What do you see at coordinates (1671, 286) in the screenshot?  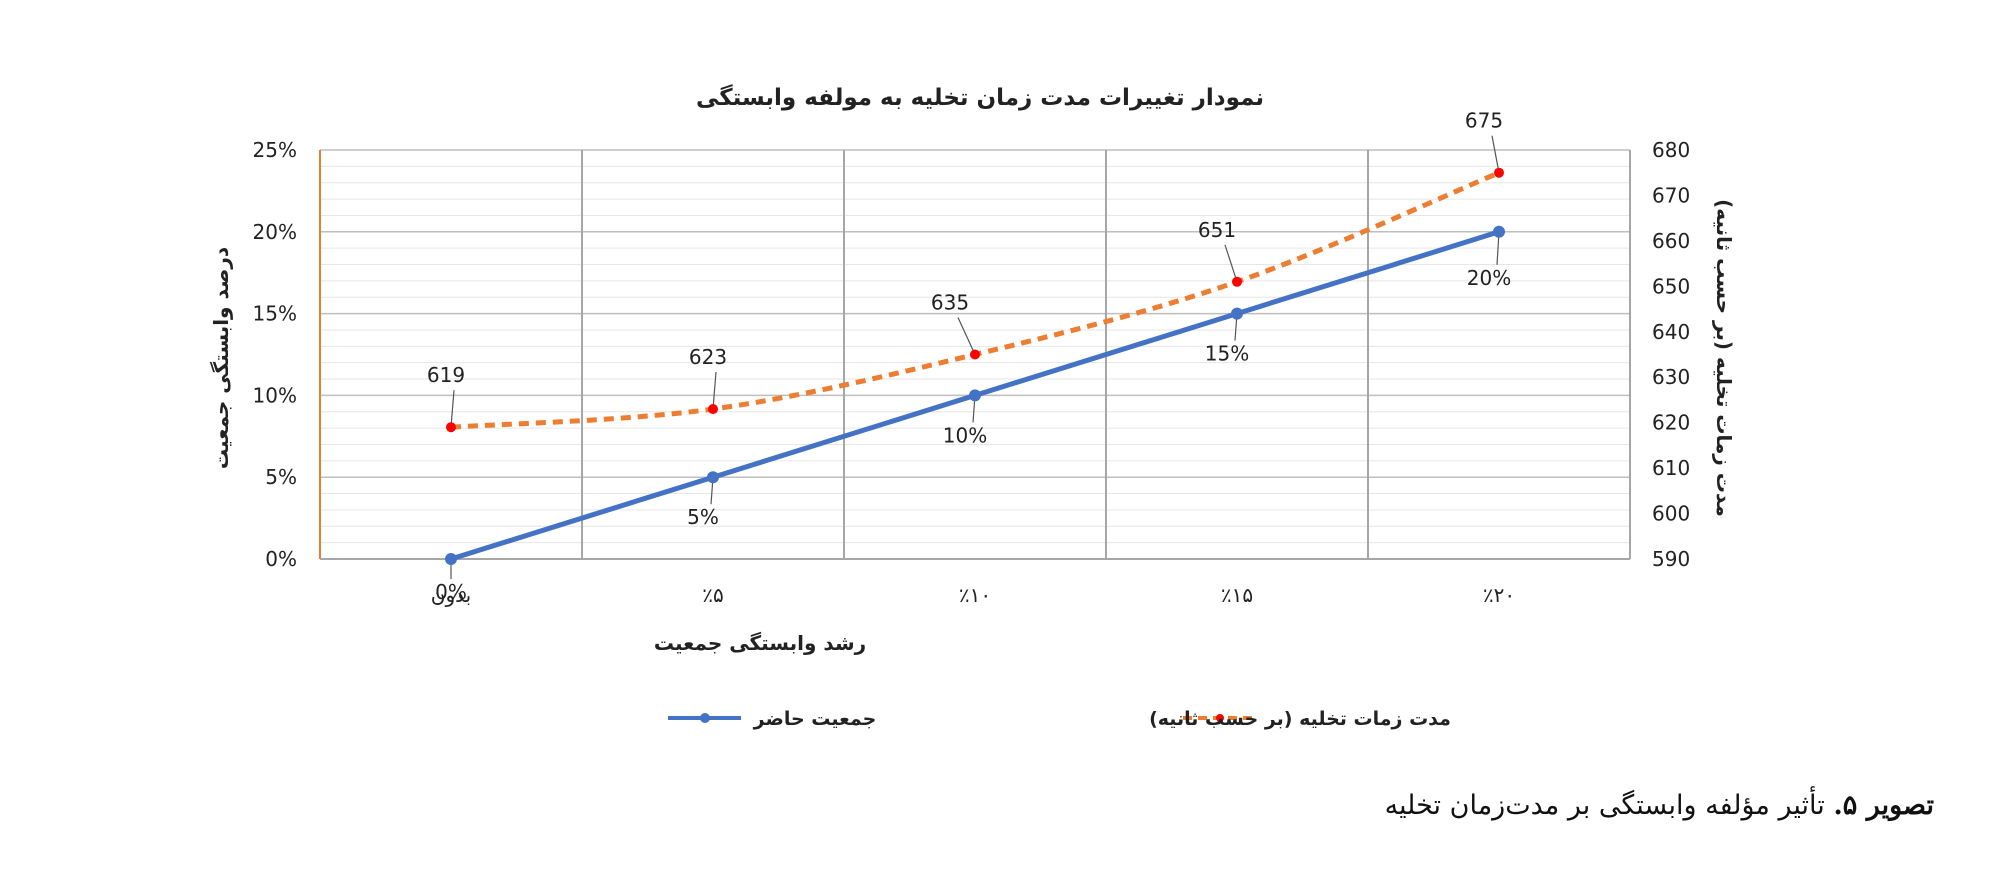 I see `y-right-tick-label: 650` at bounding box center [1671, 286].